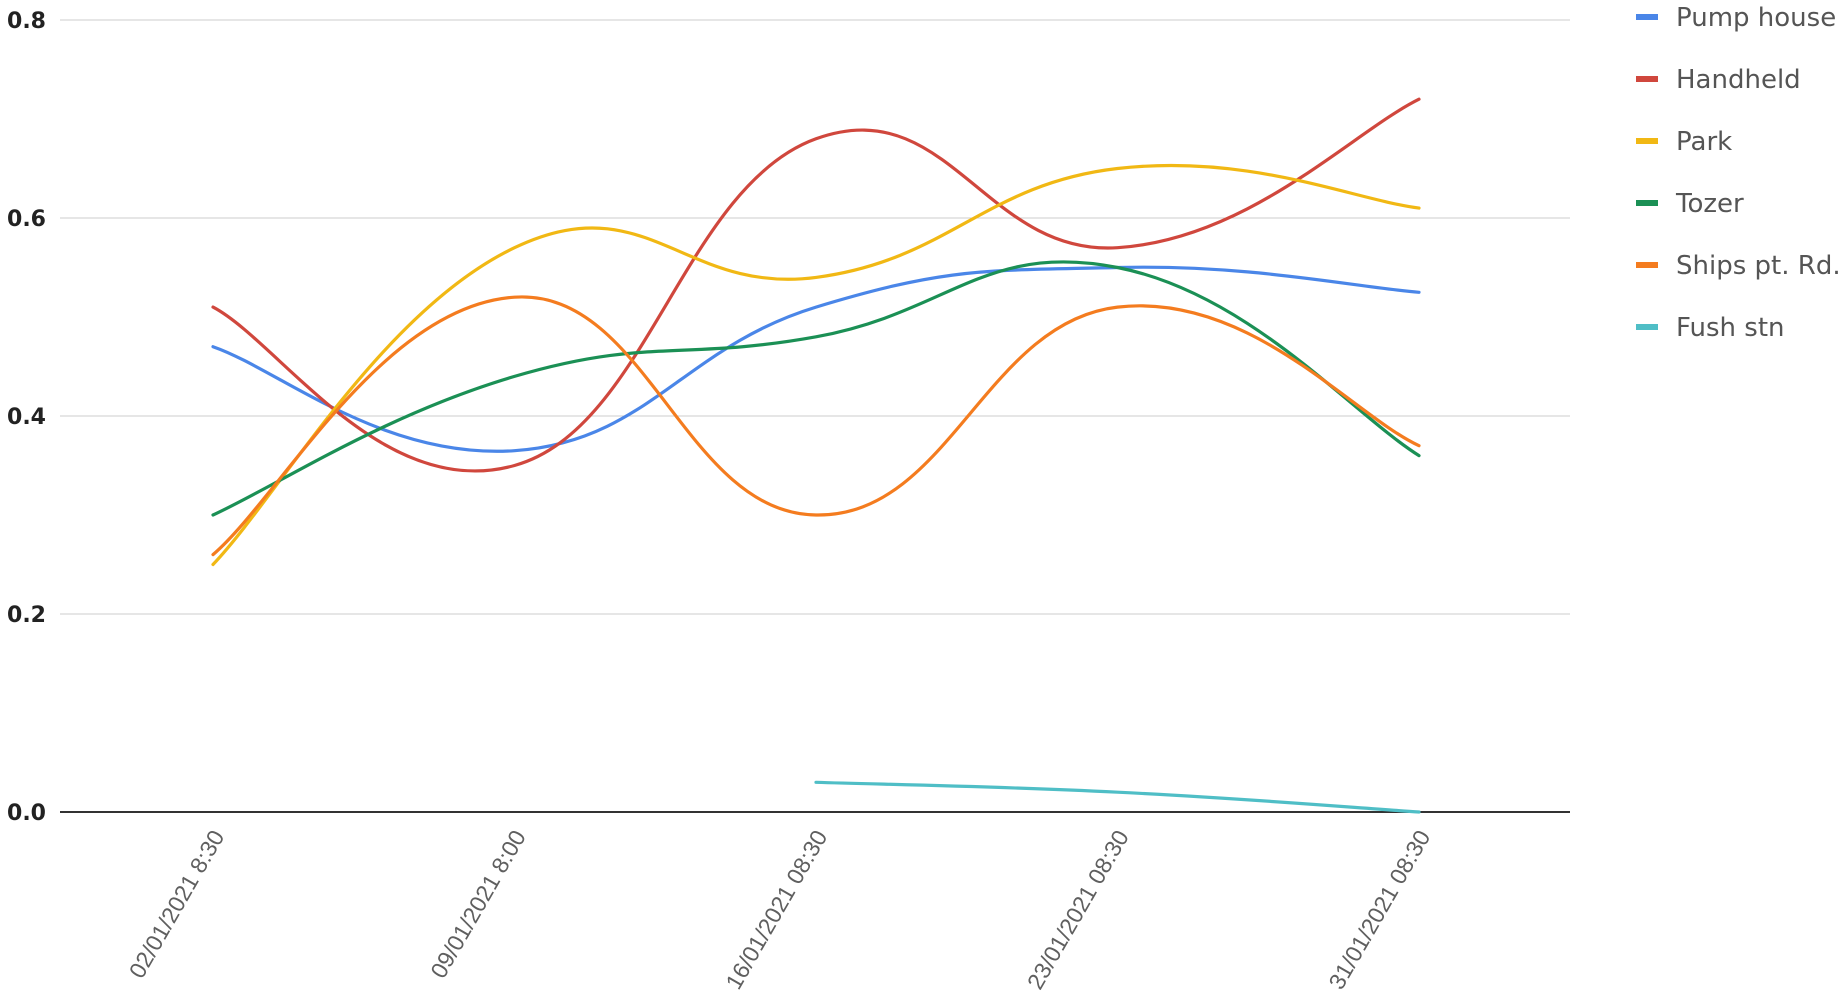 The width and height of the screenshot is (1845, 1008). Describe the element at coordinates (1730, 328) in the screenshot. I see `legend-label: Fush stn` at that location.